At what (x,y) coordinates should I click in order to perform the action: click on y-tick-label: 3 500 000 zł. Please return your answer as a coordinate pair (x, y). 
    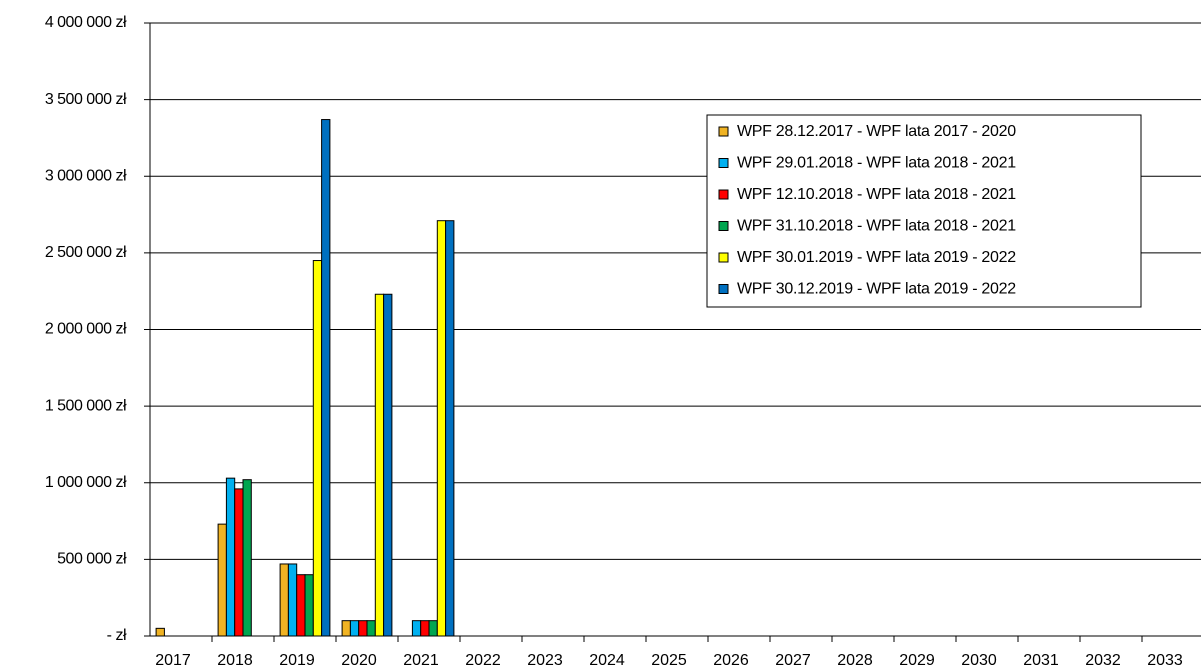
    Looking at the image, I should click on (86, 99).